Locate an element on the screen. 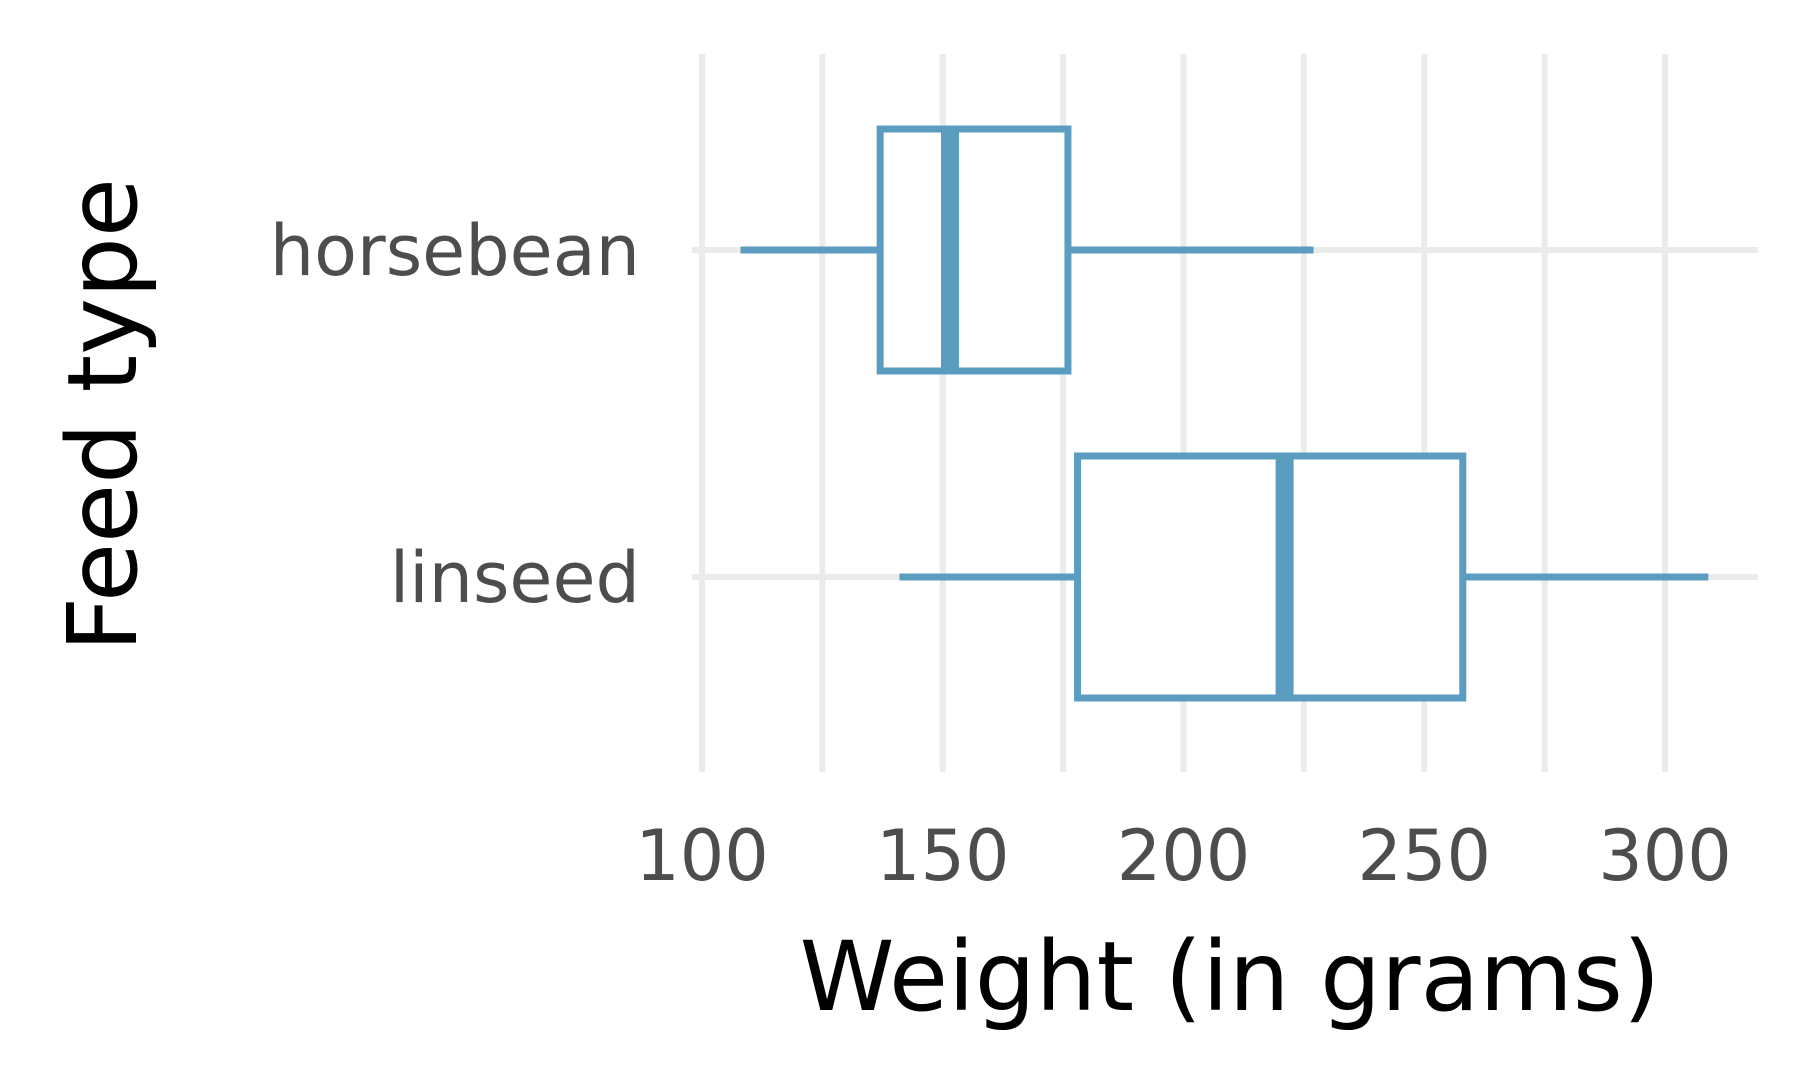  y-tick-label-linseed: linseed is located at coordinates (515, 578).